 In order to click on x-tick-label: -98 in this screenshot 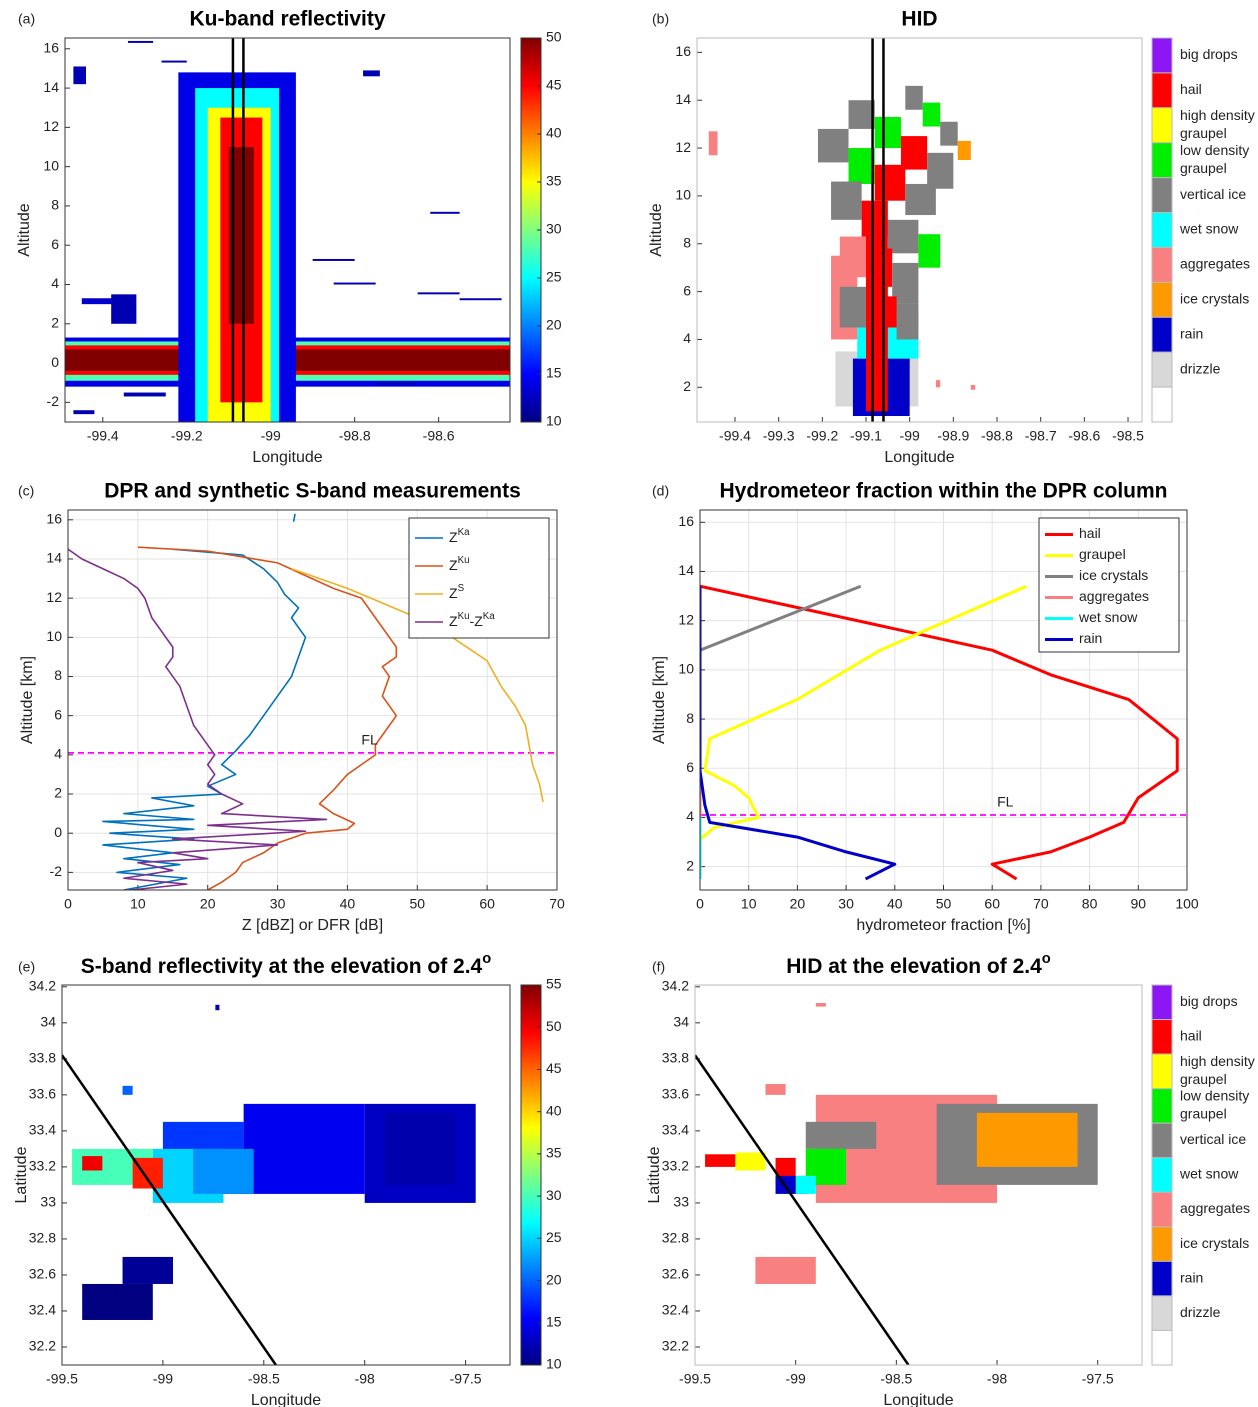, I will do `click(997, 1379)`.